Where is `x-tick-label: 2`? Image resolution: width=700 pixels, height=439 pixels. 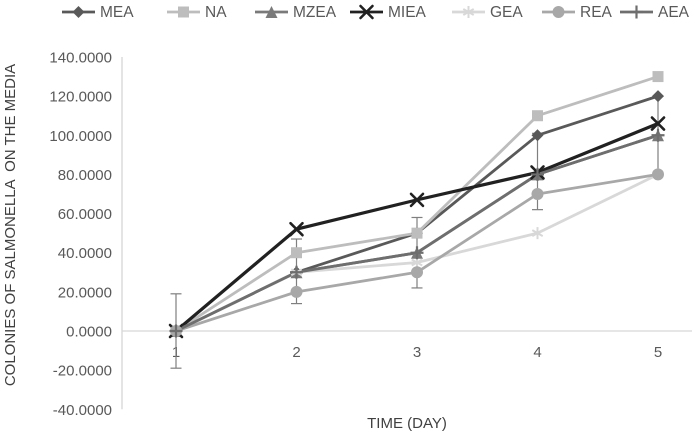
x-tick-label: 2 is located at coordinates (296, 352).